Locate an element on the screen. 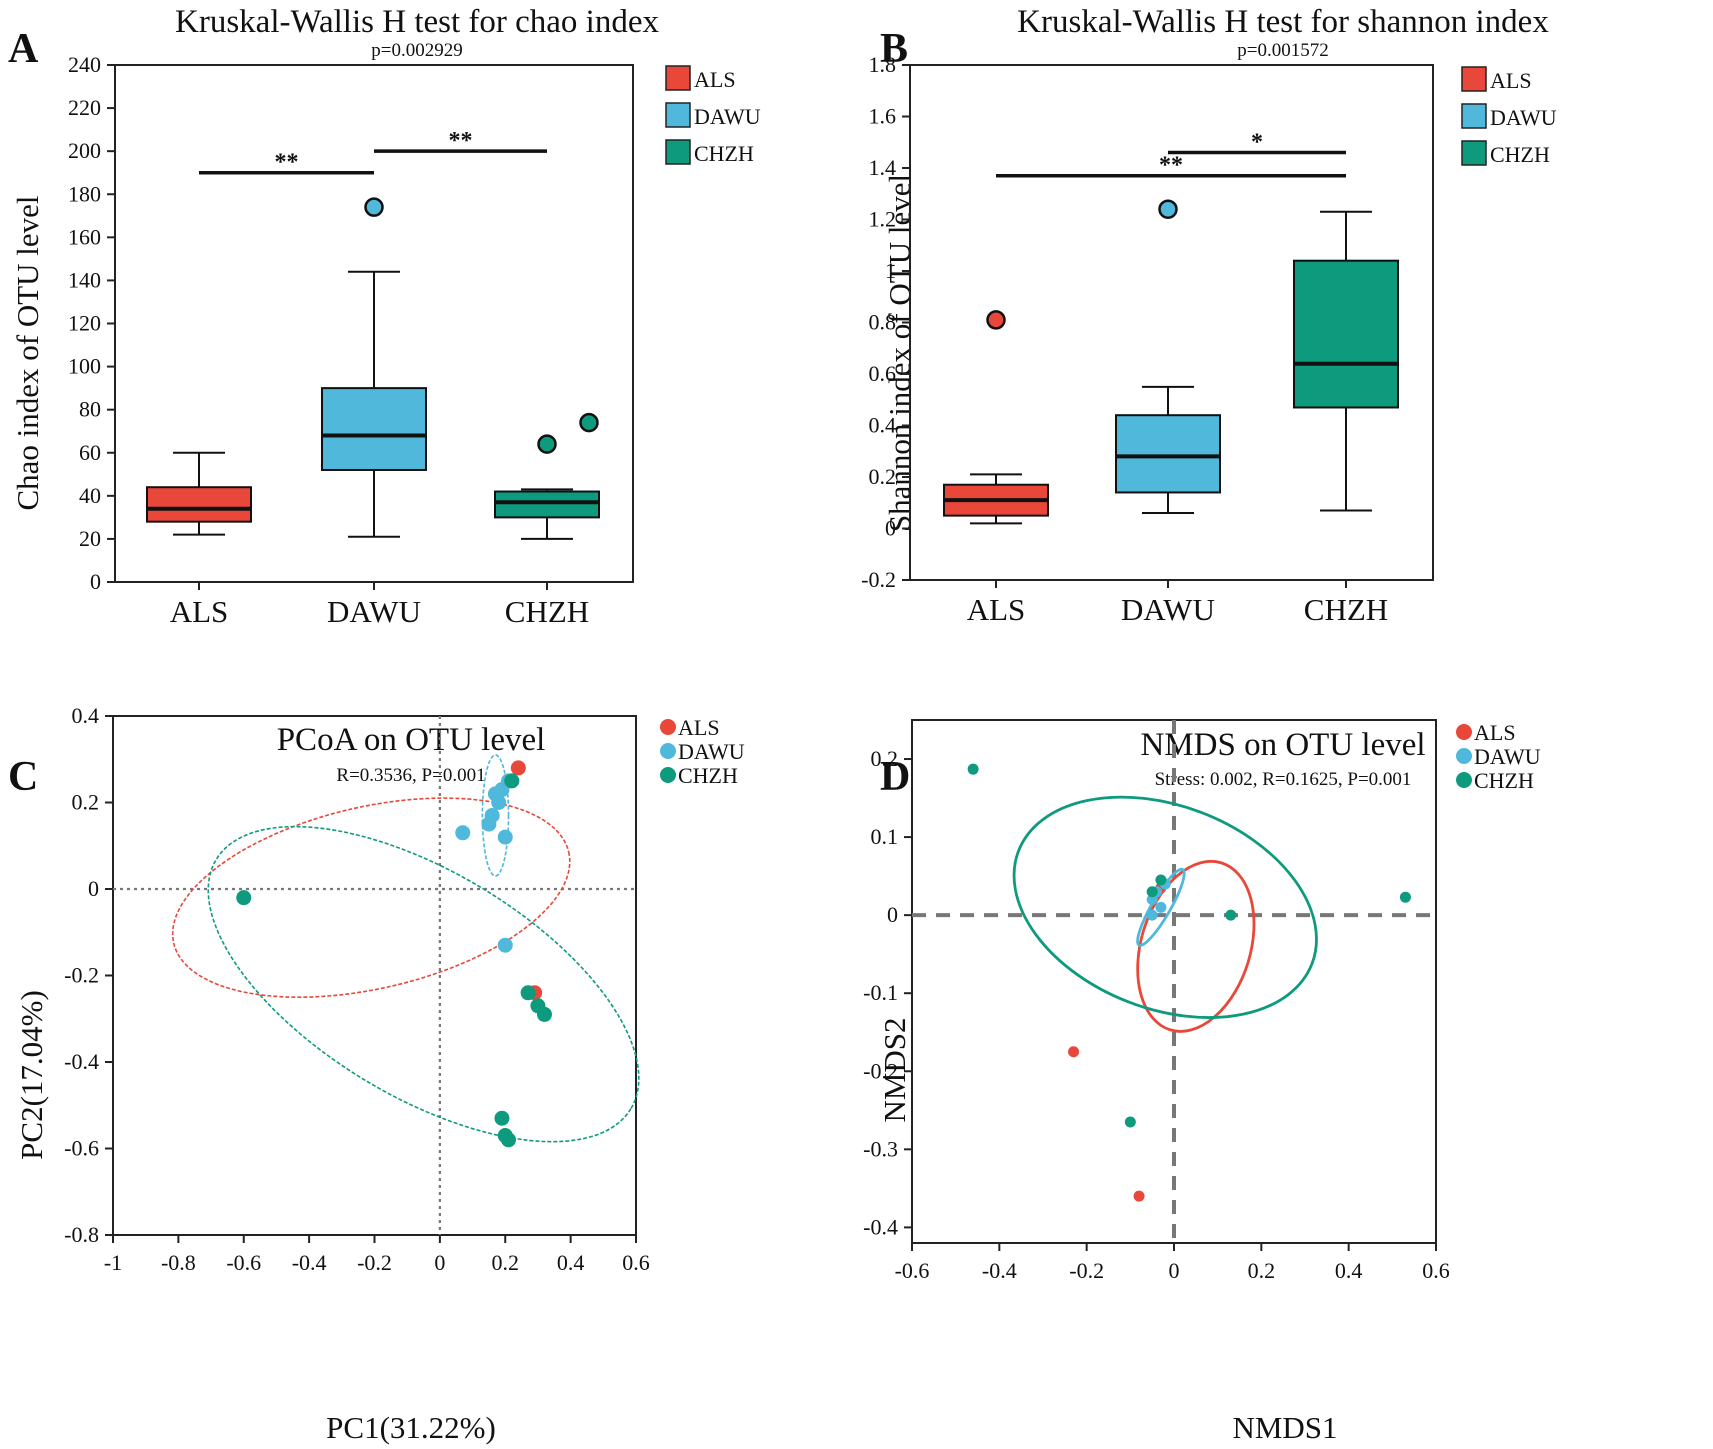  y-tick-label: 100 is located at coordinates (84, 366).